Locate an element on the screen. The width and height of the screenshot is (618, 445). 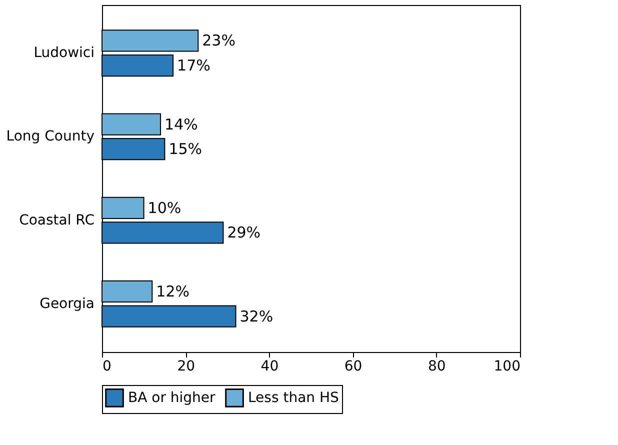
x-tick-label: 40 is located at coordinates (269, 366).